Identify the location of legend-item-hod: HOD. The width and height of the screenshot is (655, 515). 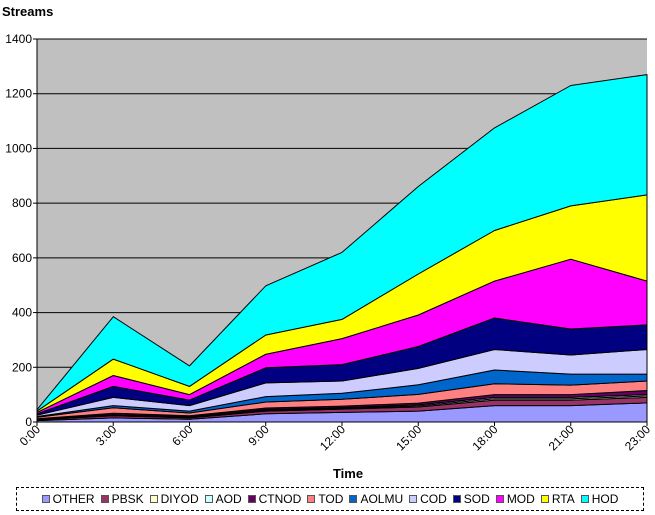
(599, 499).